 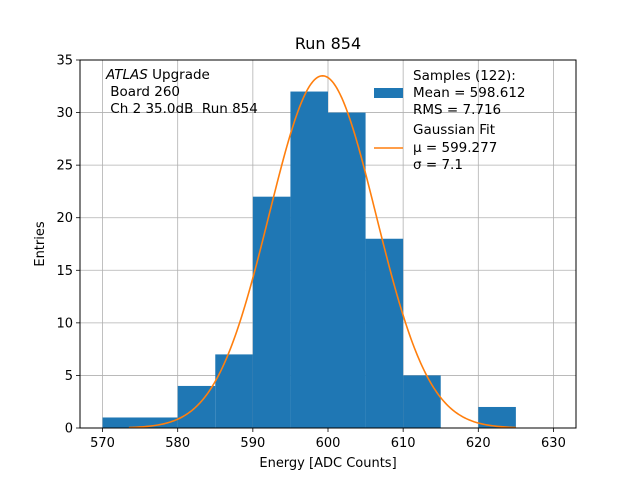 What do you see at coordinates (69, 376) in the screenshot?
I see `y-tick-label: 5` at bounding box center [69, 376].